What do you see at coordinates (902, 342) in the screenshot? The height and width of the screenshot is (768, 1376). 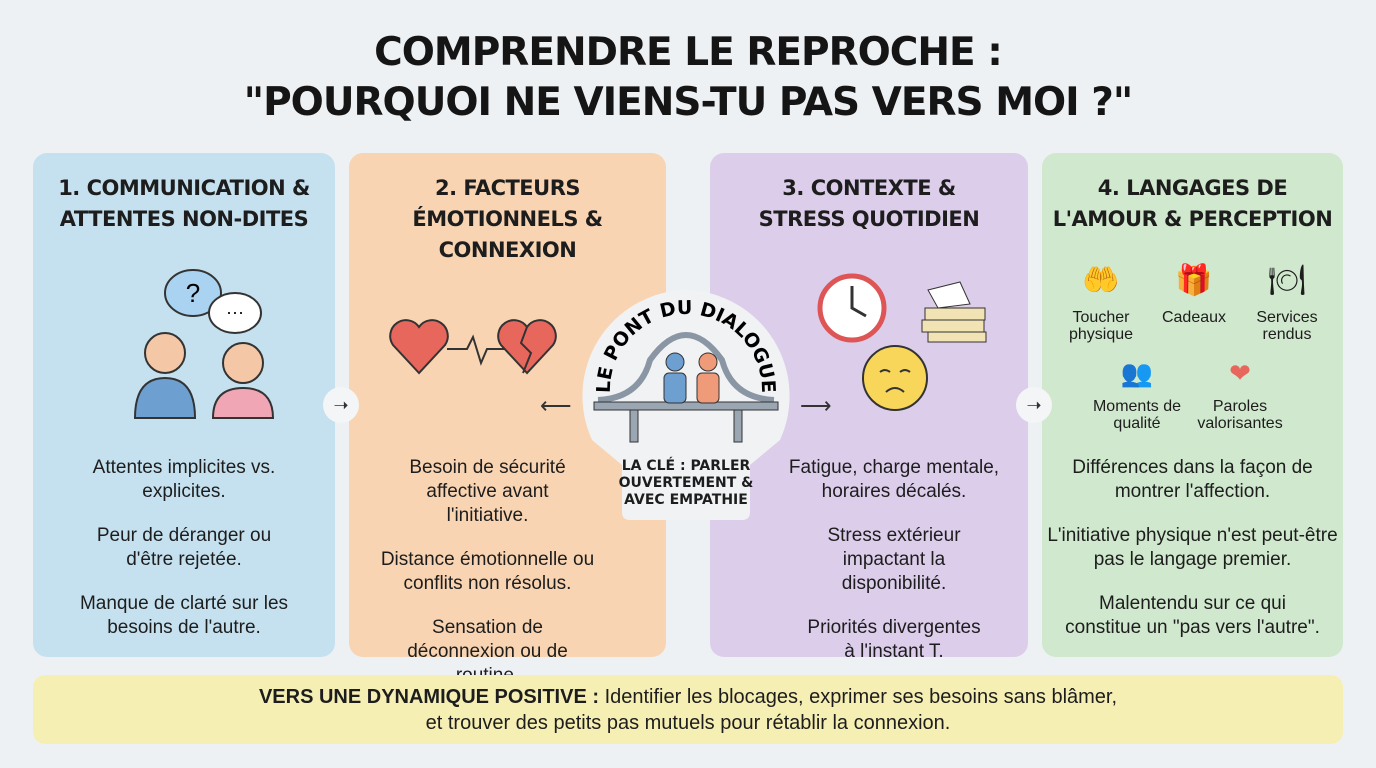 I see `clock-papers-tired-face-icon` at bounding box center [902, 342].